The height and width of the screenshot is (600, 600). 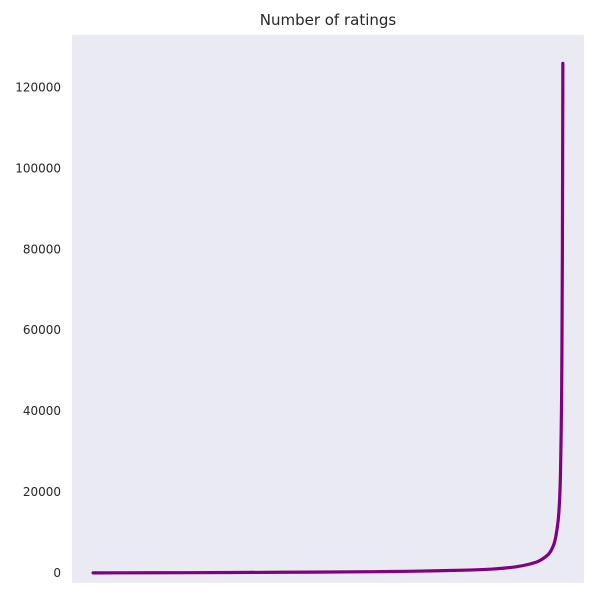 I want to click on y-axis-ticks: 0 20000 40000 60000 80000 100000 120000, so click(x=38, y=330).